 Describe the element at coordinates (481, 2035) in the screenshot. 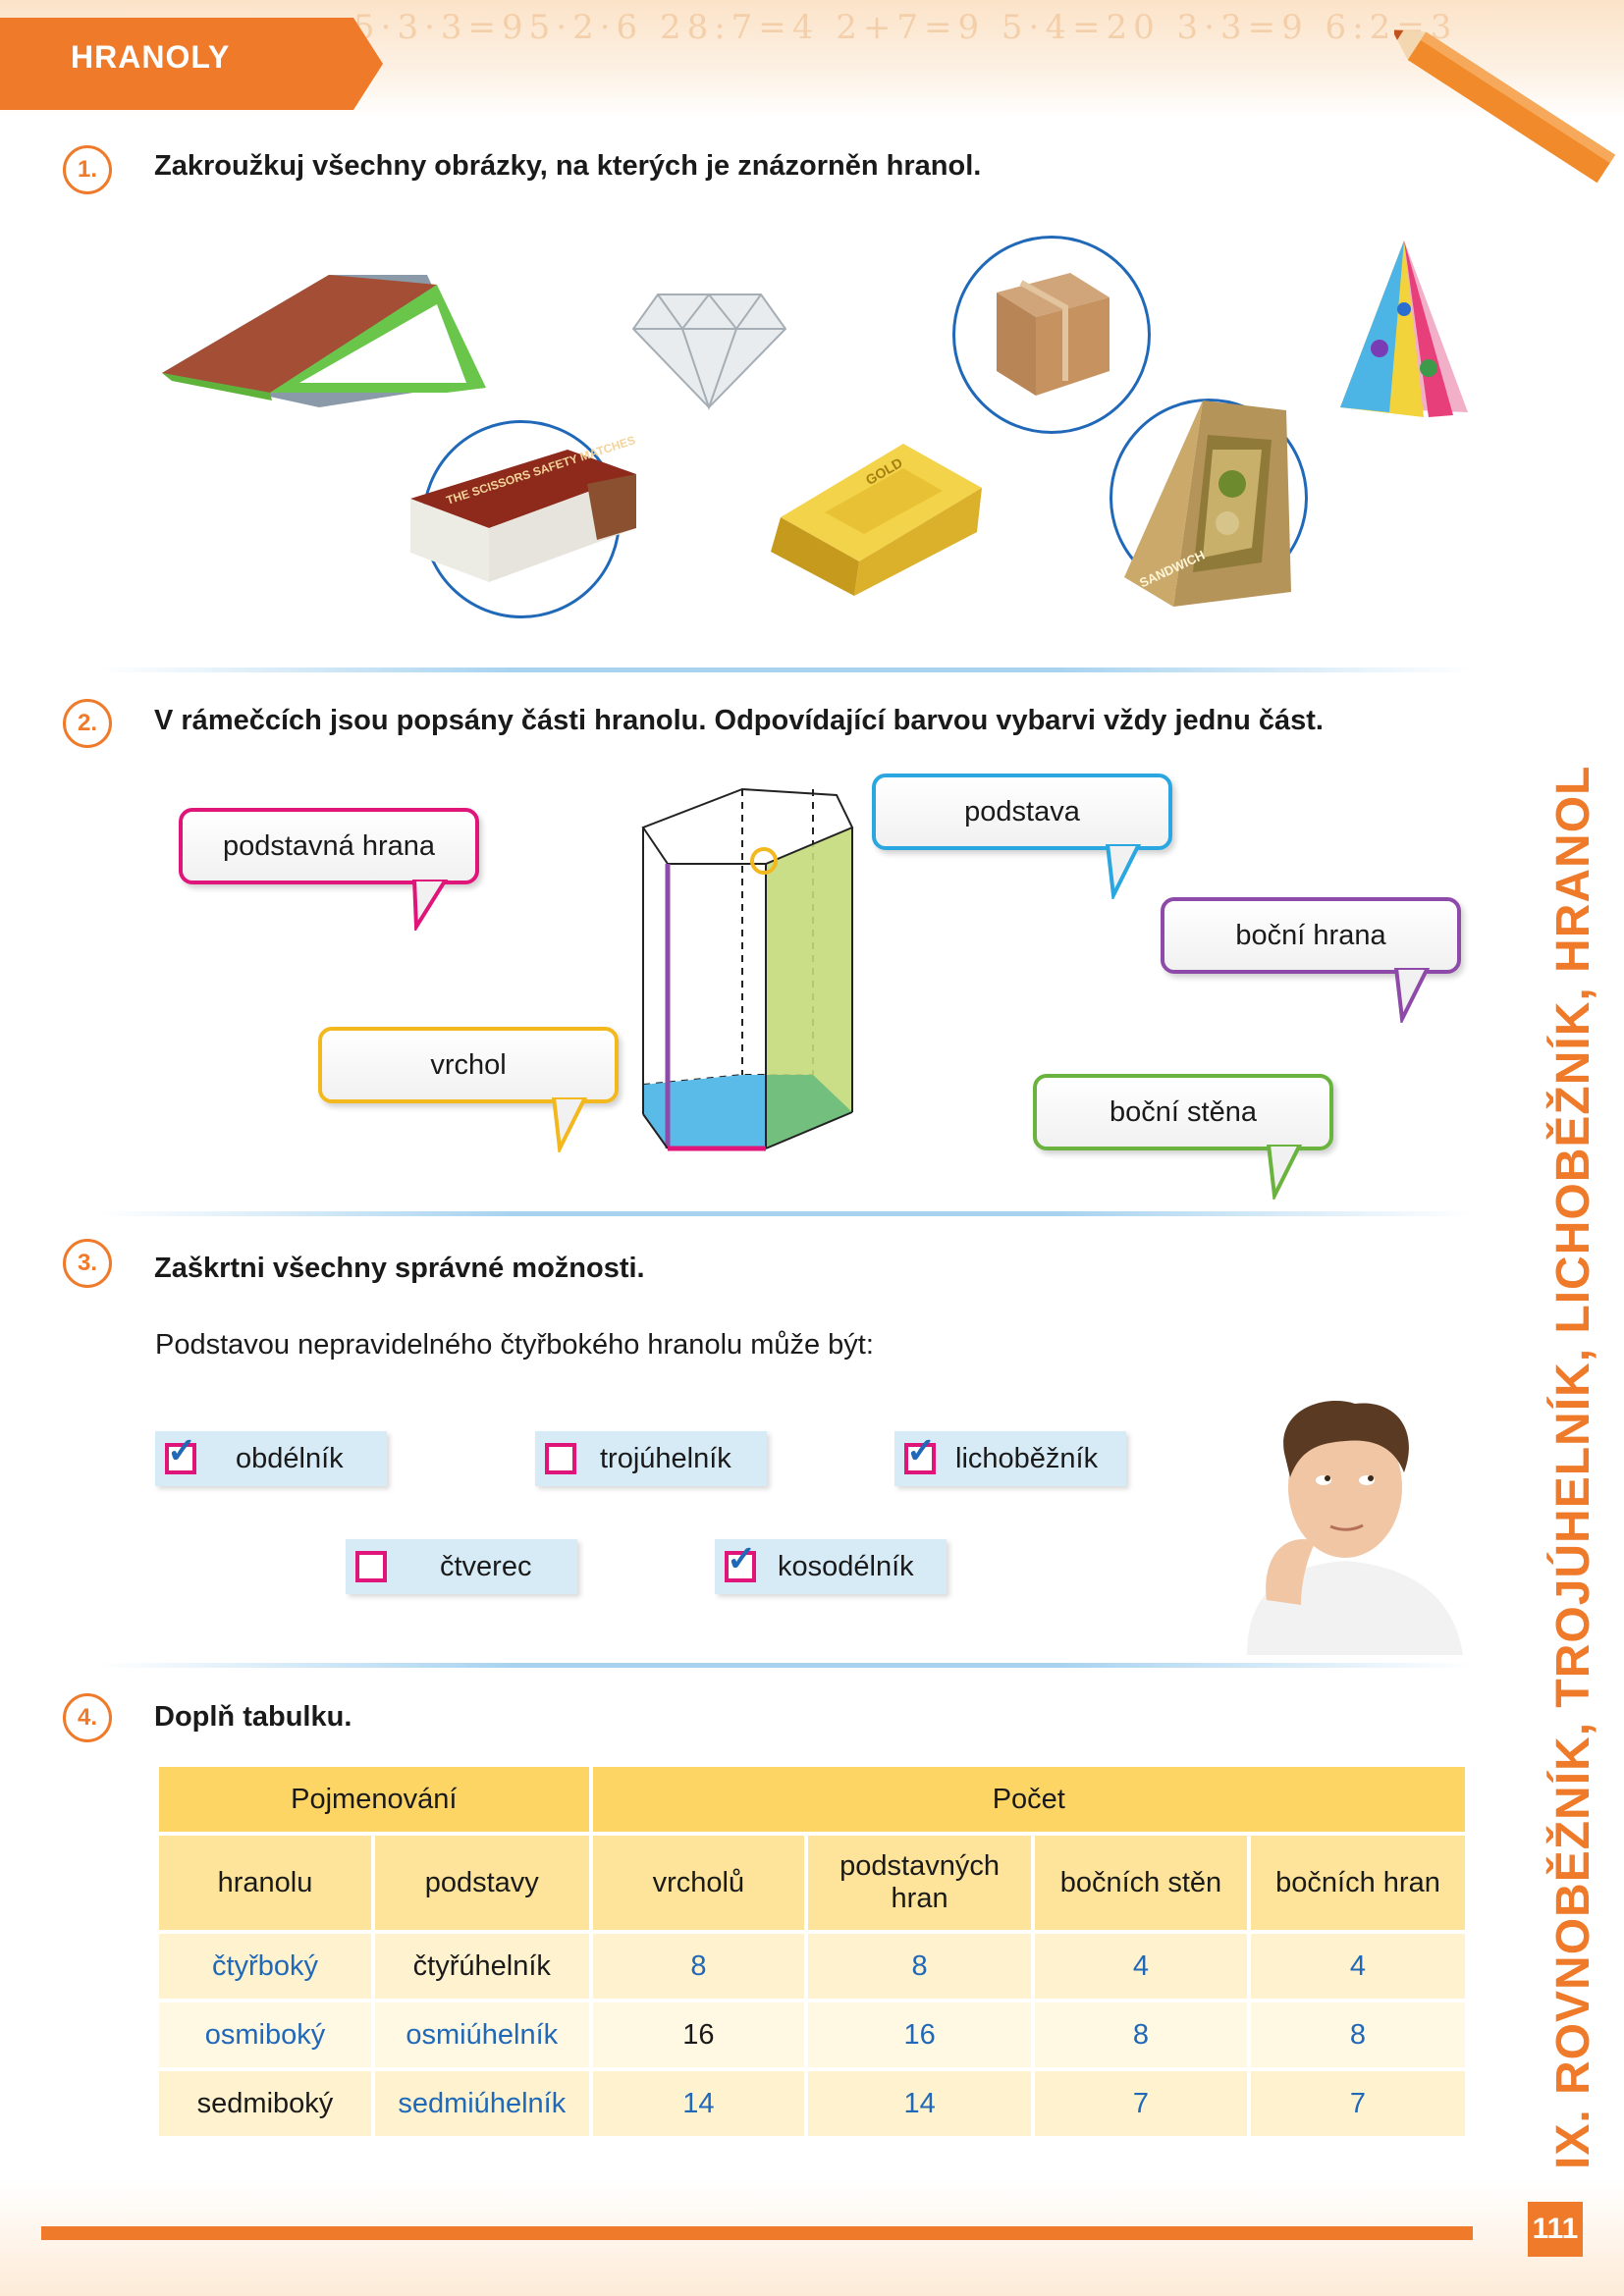

I see `table-cell: osmiúhelník` at that location.